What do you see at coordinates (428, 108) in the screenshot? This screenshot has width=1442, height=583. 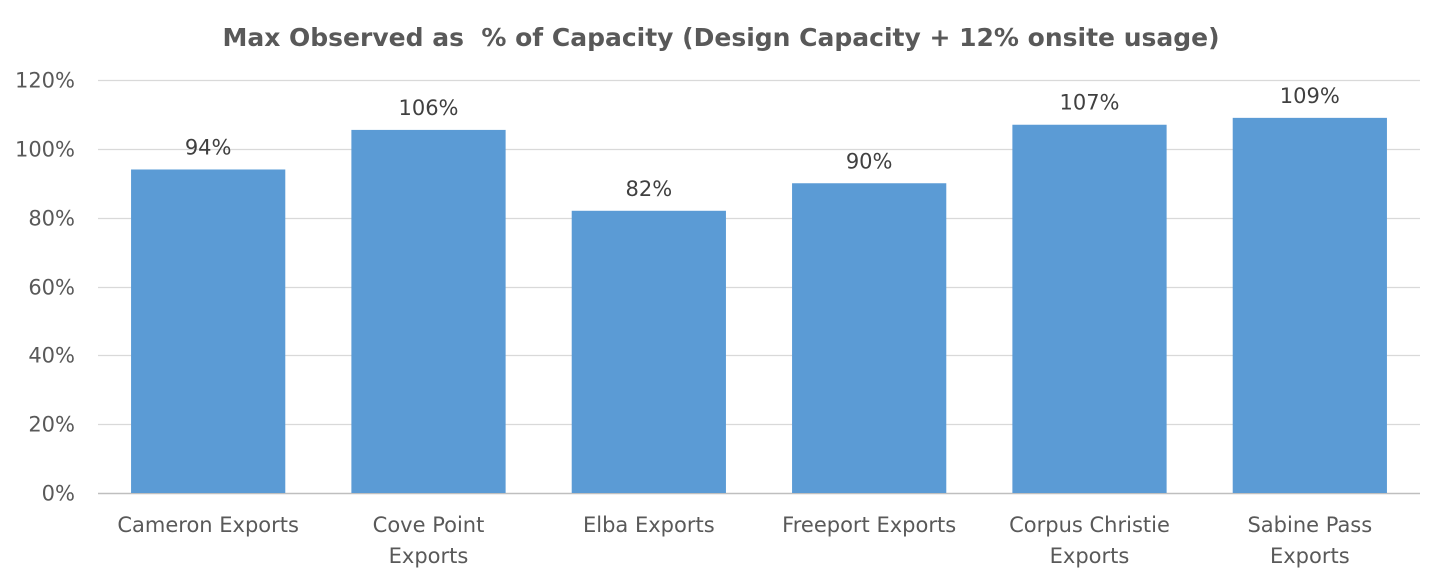 I see `data-label: 106%` at bounding box center [428, 108].